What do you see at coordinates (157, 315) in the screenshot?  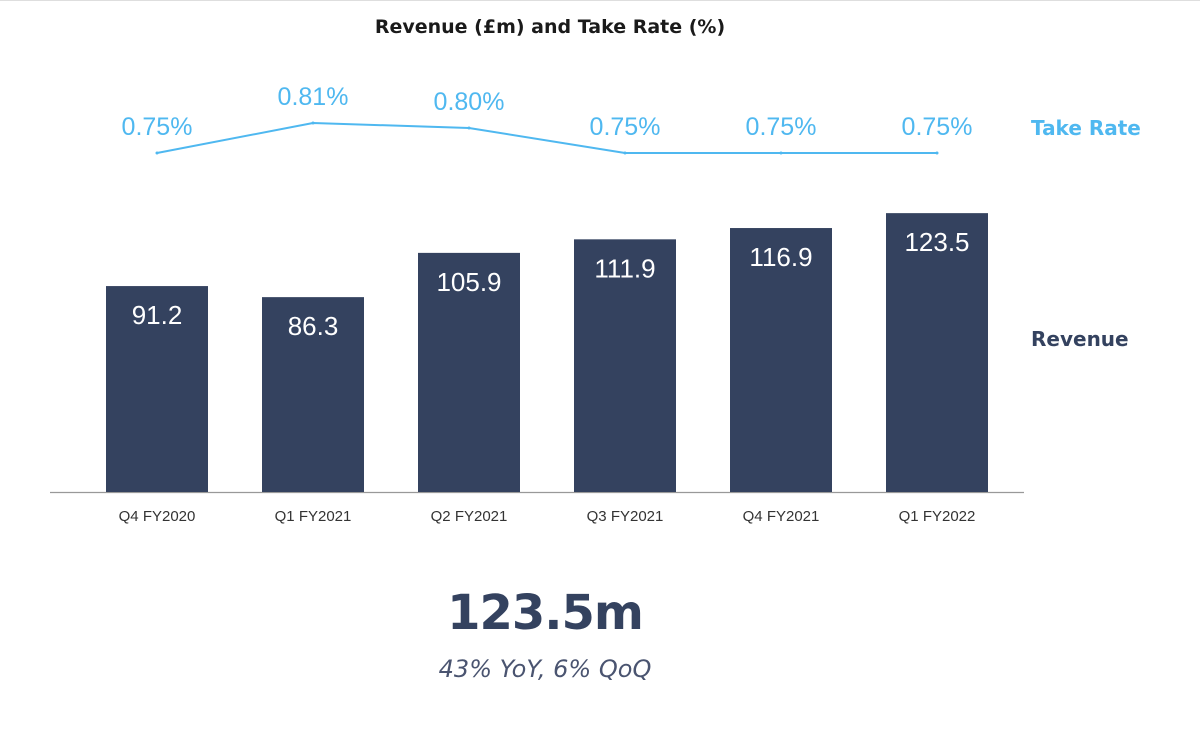 I see `bar-data-label: 91.2` at bounding box center [157, 315].